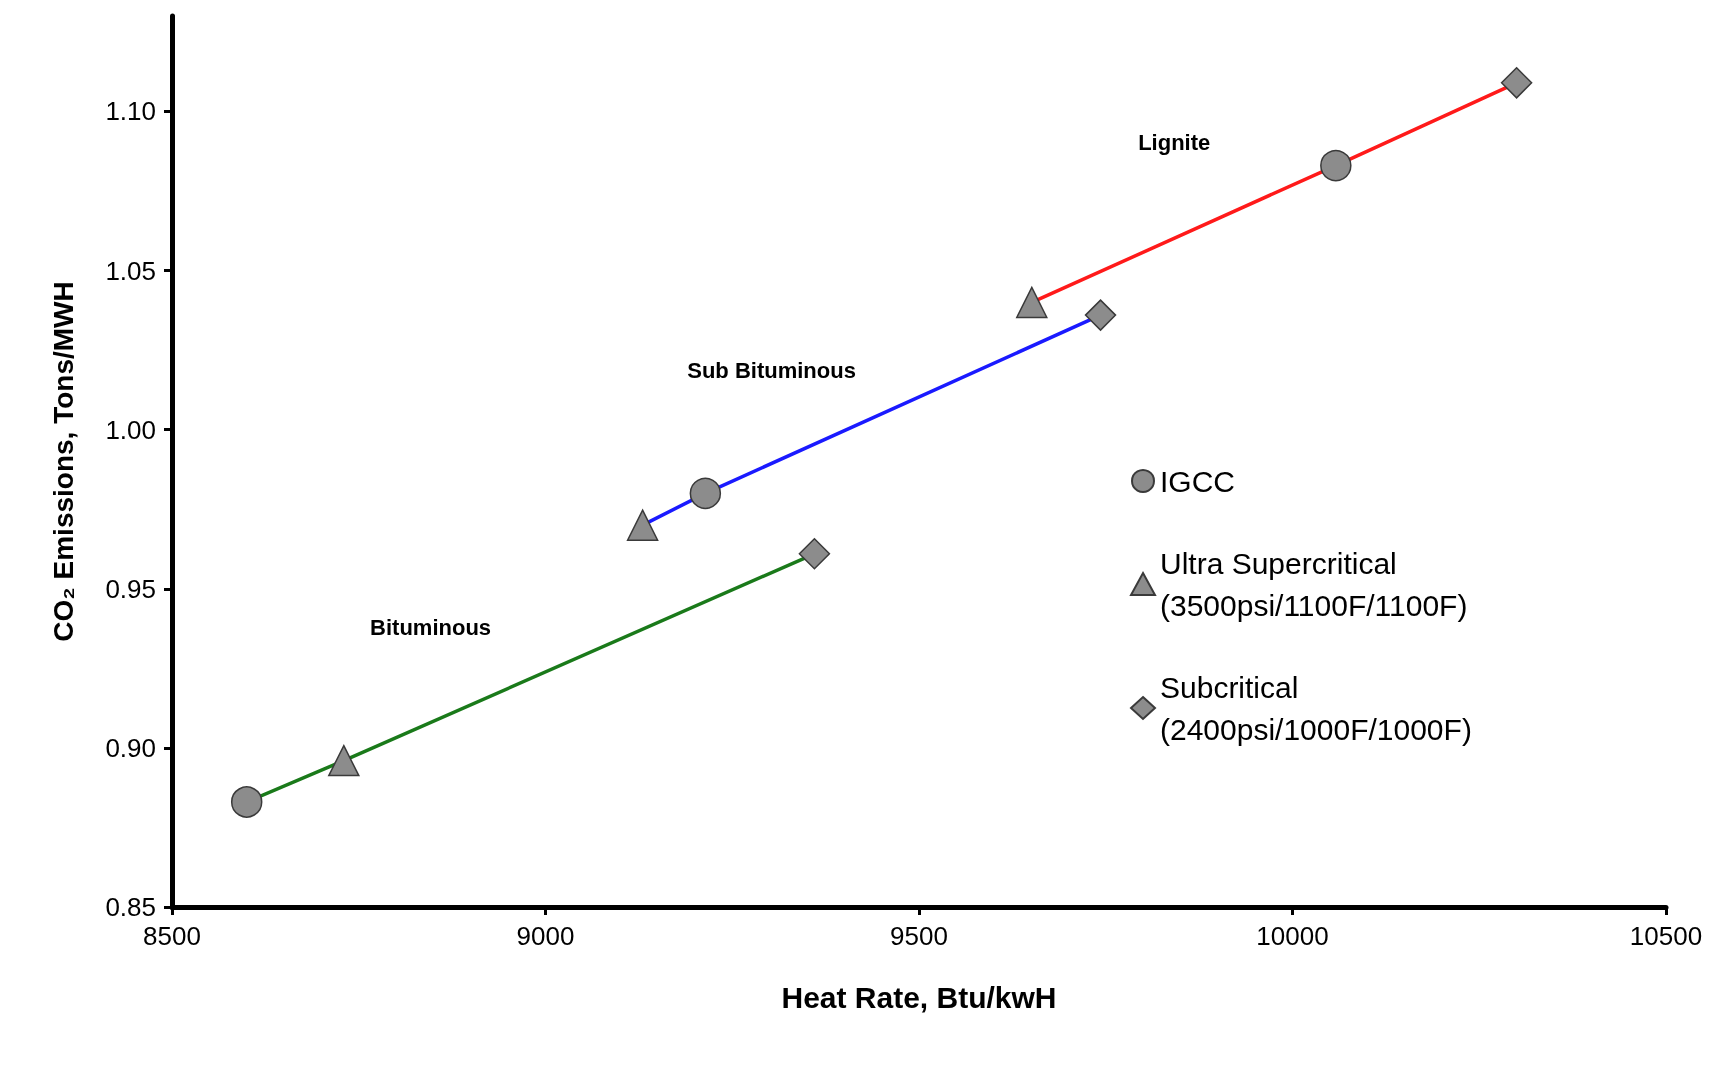 The width and height of the screenshot is (1721, 1073). I want to click on y-tick-label: 1.05, so click(130, 270).